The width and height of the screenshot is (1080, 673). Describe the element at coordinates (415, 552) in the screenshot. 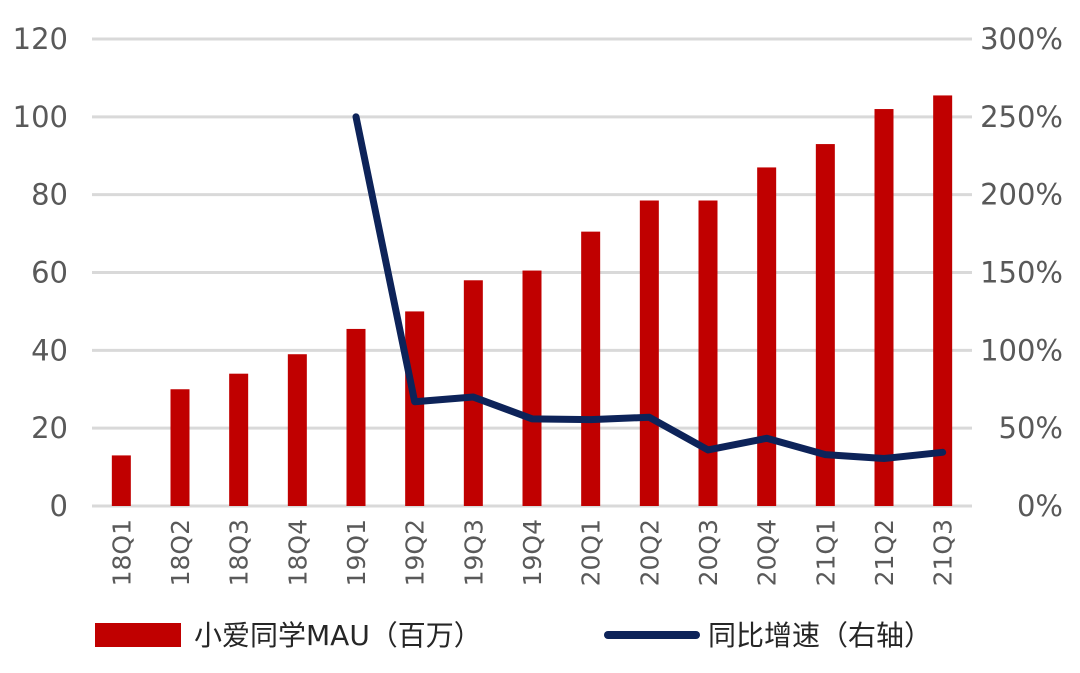

I see `x-tick-label: 19Q2` at that location.